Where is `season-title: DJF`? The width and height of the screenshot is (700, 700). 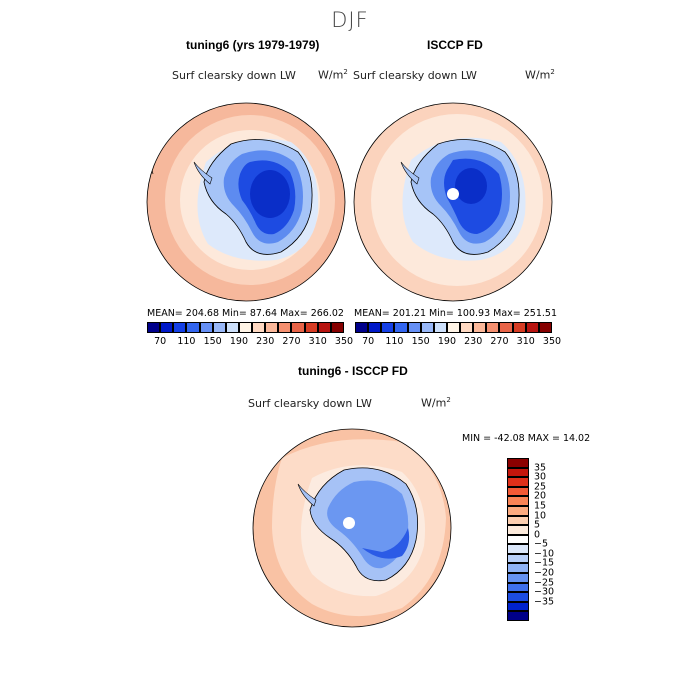
season-title: DJF is located at coordinates (350, 20).